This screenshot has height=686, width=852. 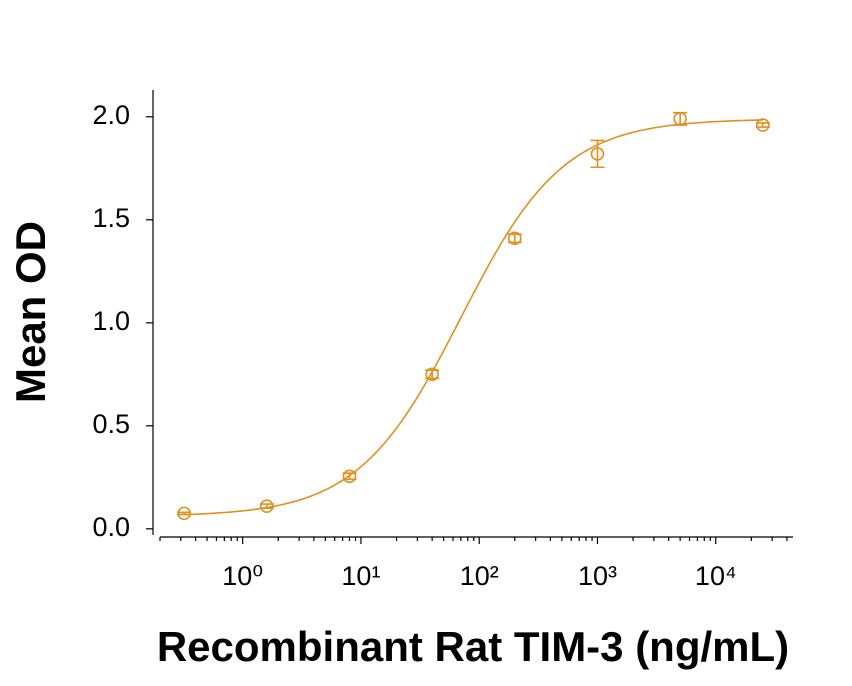 I want to click on y-tick-label: 1.0, so click(x=111, y=321).